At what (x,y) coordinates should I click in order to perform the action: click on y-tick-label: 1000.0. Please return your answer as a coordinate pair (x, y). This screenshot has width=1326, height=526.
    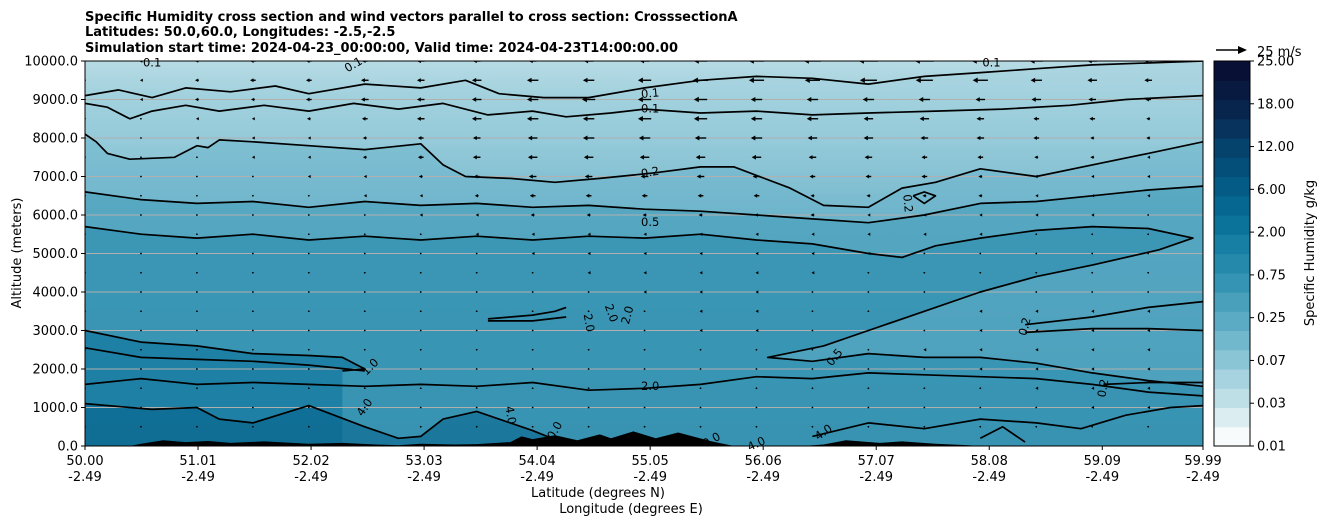
    Looking at the image, I should click on (56, 408).